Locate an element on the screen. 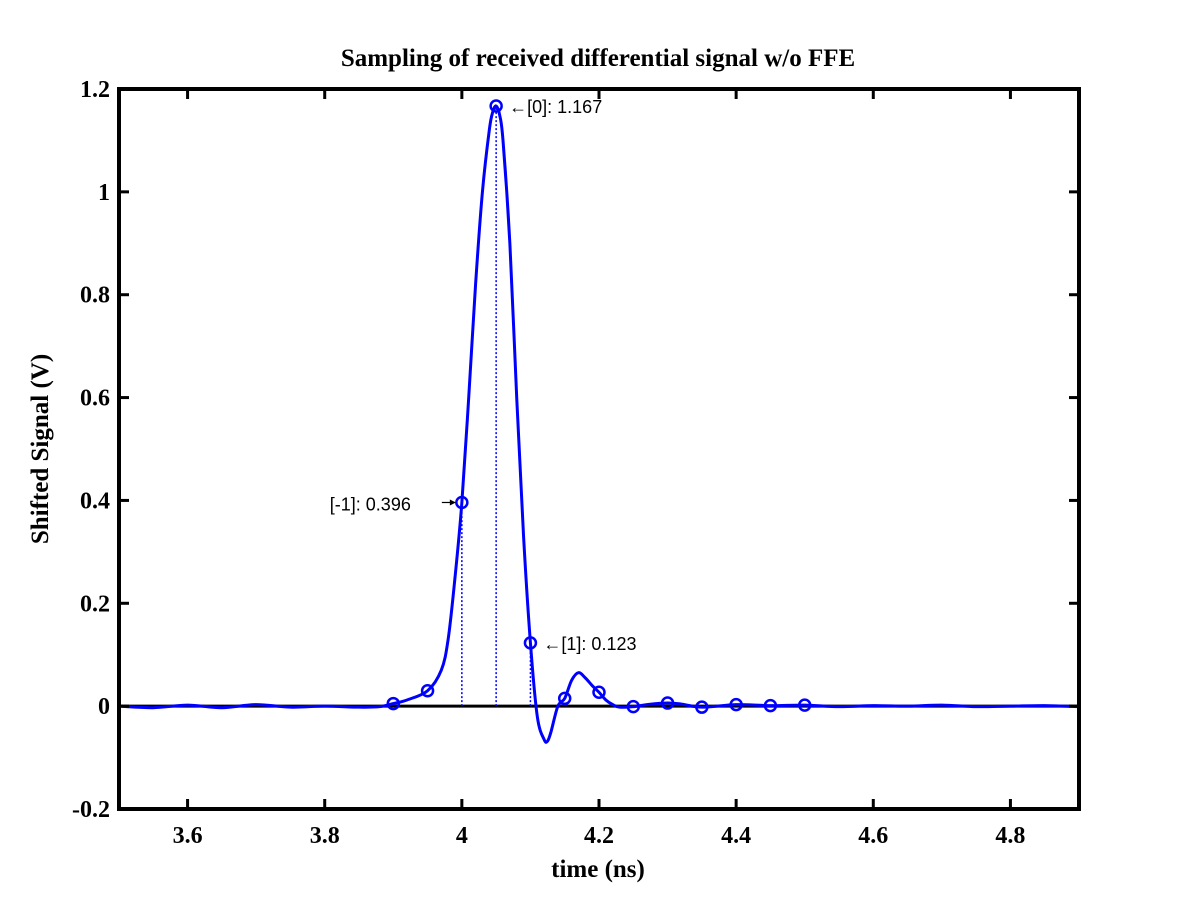 This screenshot has width=1200, height=900. annotation-label-2: ←[1]: 0.123 is located at coordinates (589, 644).